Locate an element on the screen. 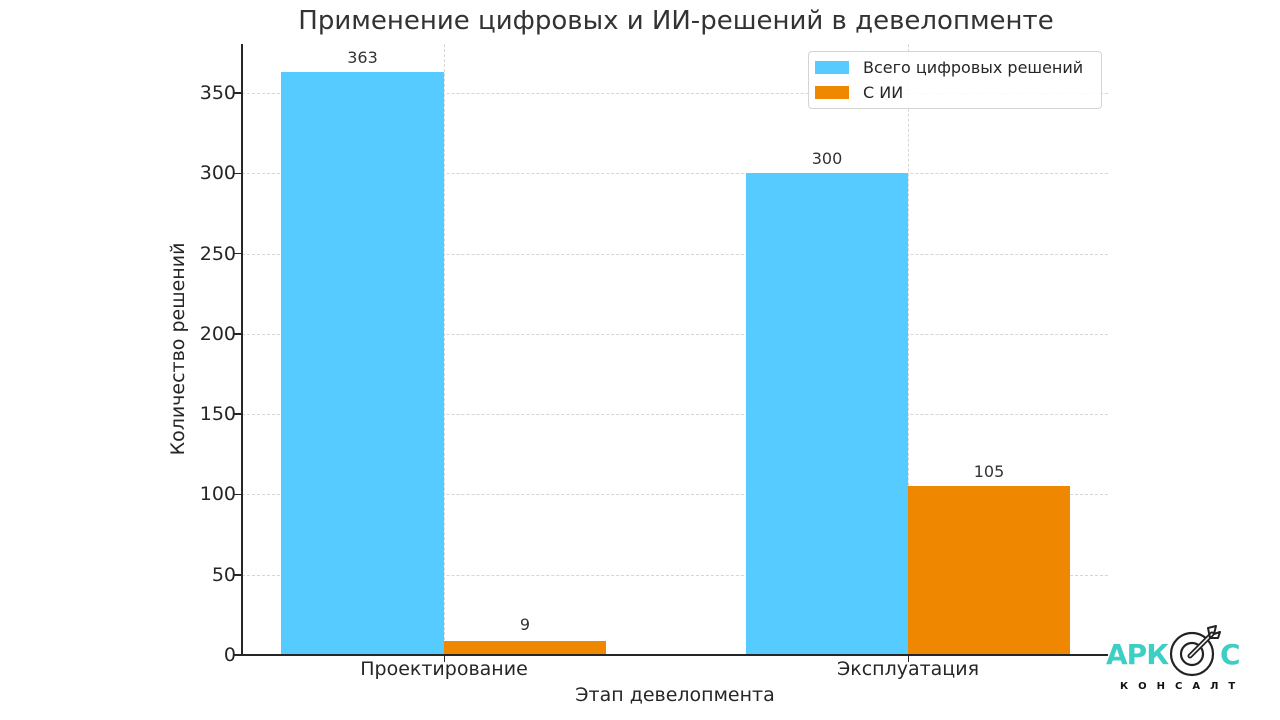 Image resolution: width=1280 pixels, height=720 pixels. bar-ops-ai is located at coordinates (989, 570).